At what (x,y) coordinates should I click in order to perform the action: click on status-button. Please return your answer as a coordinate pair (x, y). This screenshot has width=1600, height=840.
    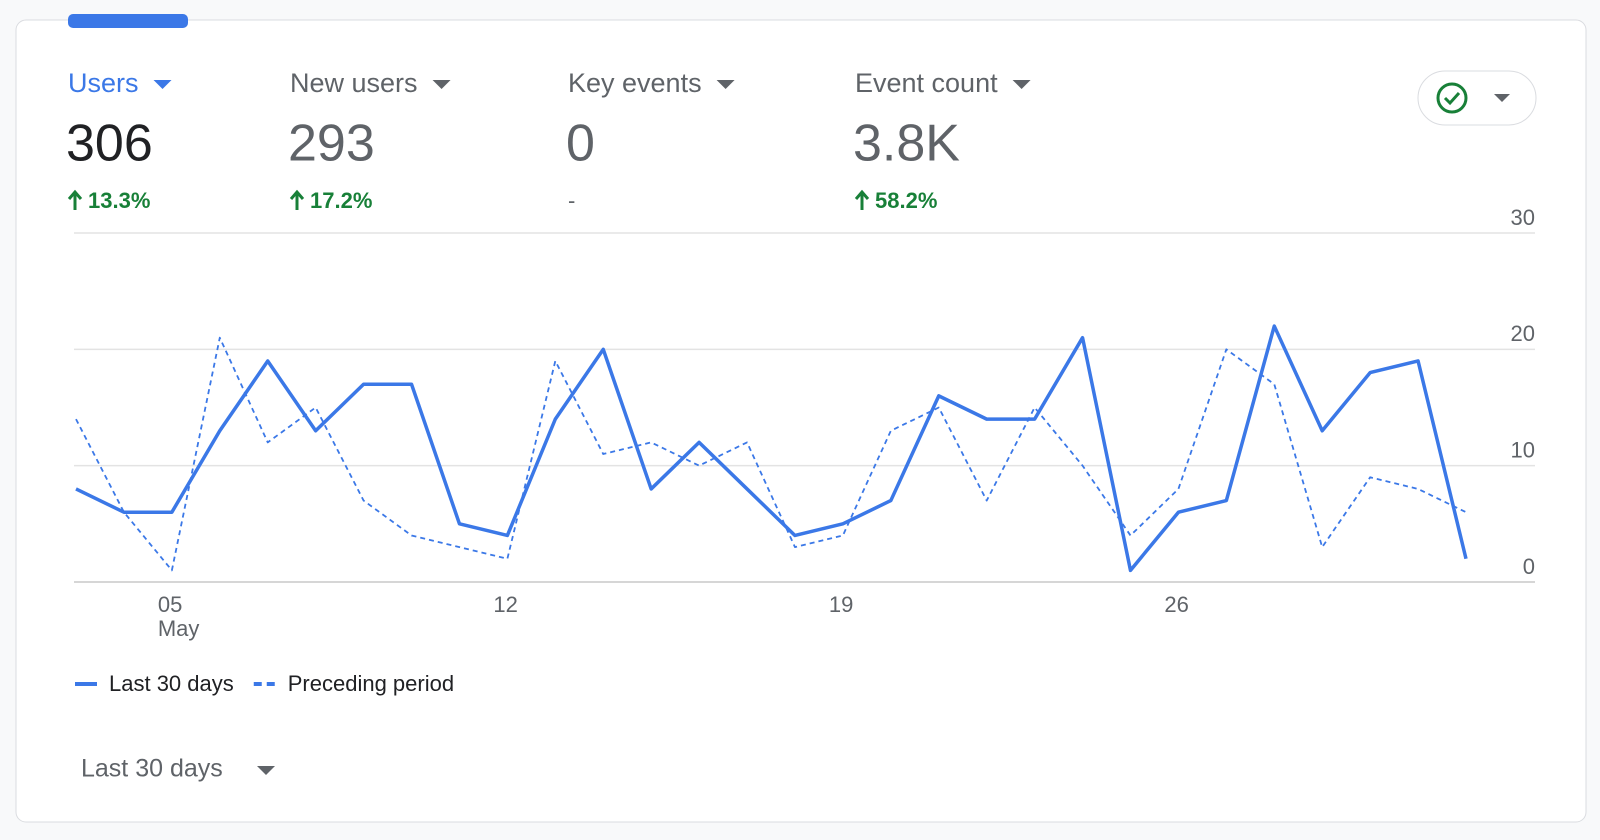
    Looking at the image, I should click on (1477, 98).